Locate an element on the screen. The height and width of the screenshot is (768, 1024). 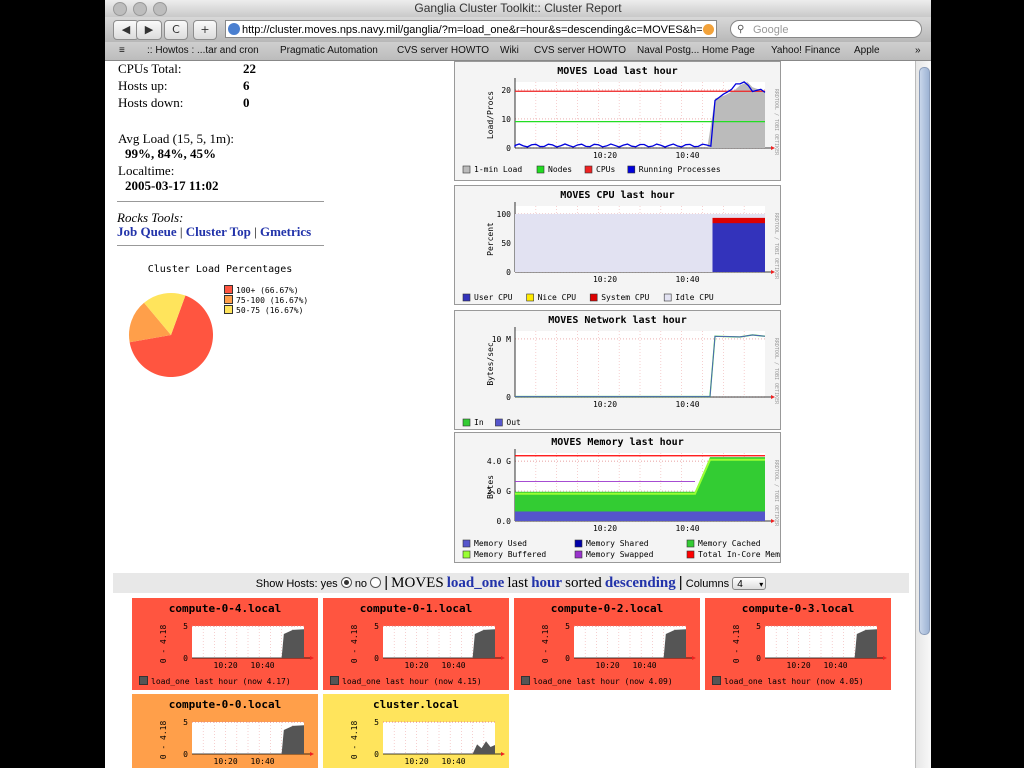
bookmark-howtos: :: Howtos : ...tar and cron is located at coordinates (203, 50).